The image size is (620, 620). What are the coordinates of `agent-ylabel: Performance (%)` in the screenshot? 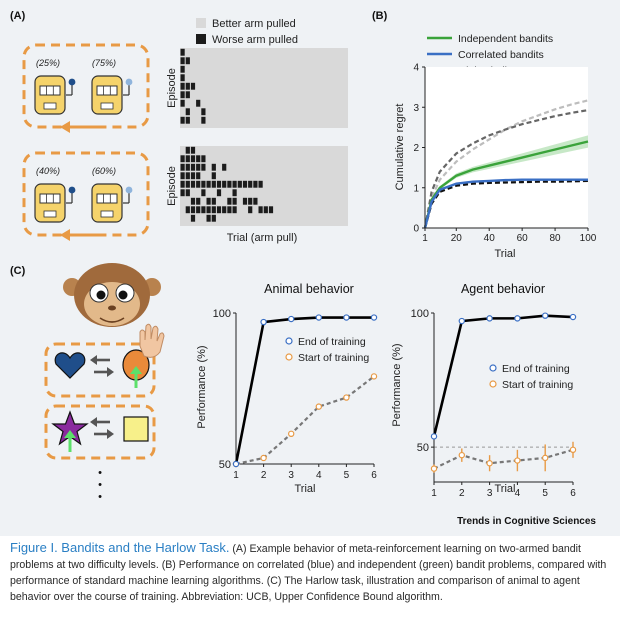 It's located at (397, 384).